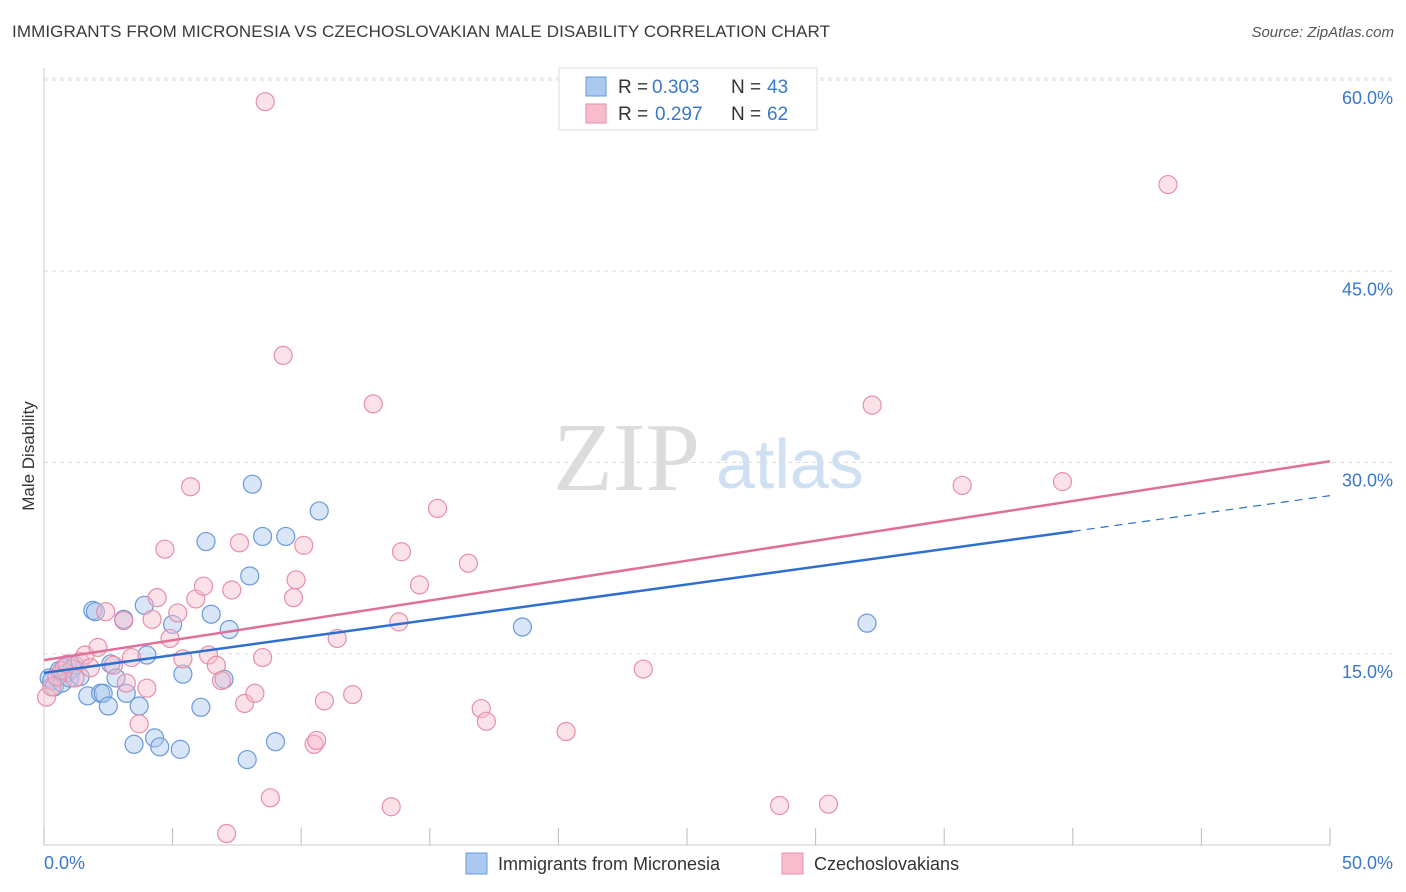 The height and width of the screenshot is (892, 1406). I want to click on trend-line-micronesia-extension, so click(1201, 513).